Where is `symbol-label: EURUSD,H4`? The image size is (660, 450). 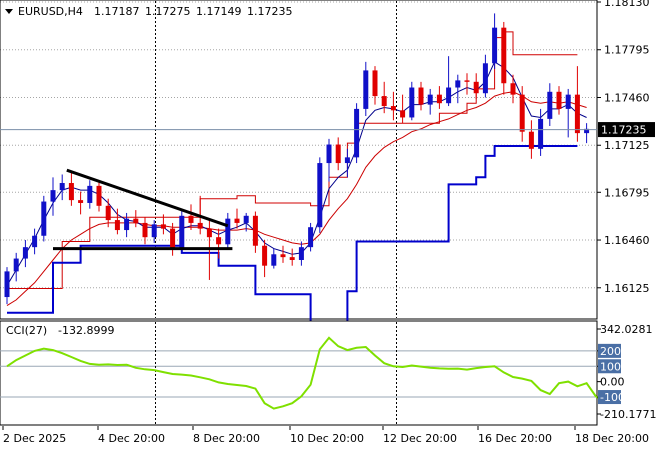
symbol-label: EURUSD,H4 is located at coordinates (50, 11).